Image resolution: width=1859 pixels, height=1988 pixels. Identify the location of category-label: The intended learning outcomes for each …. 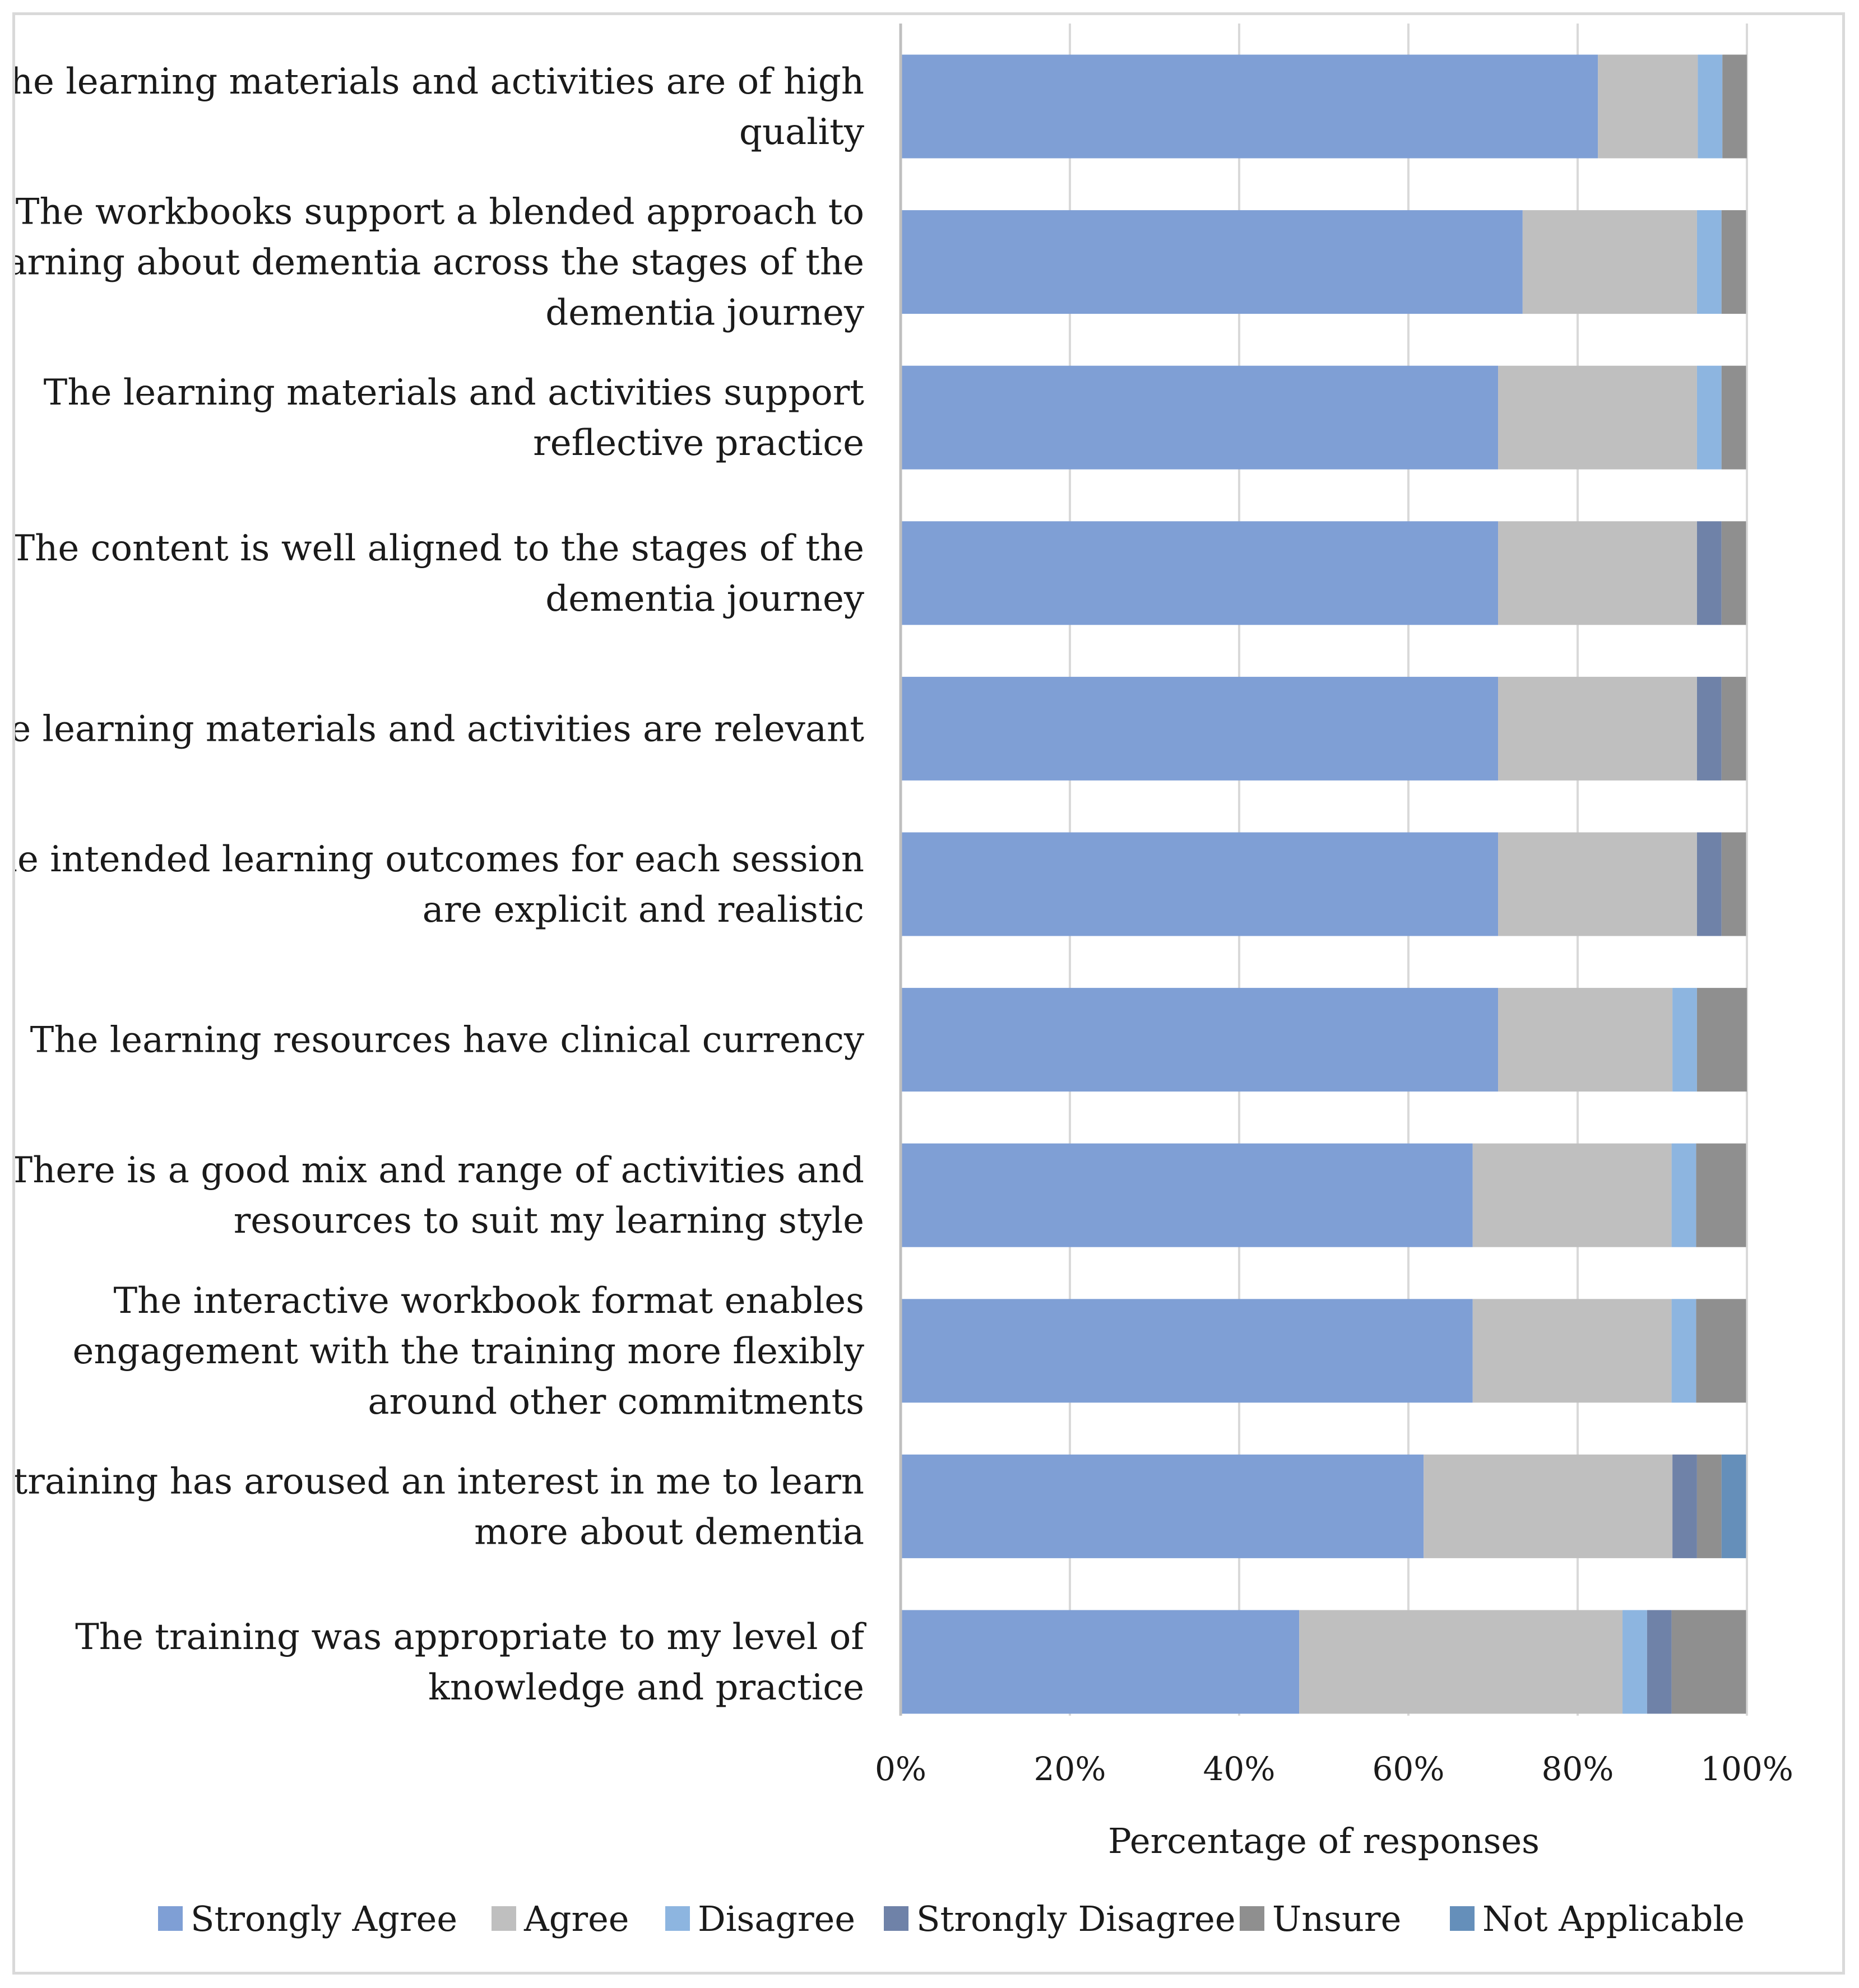
(440, 885).